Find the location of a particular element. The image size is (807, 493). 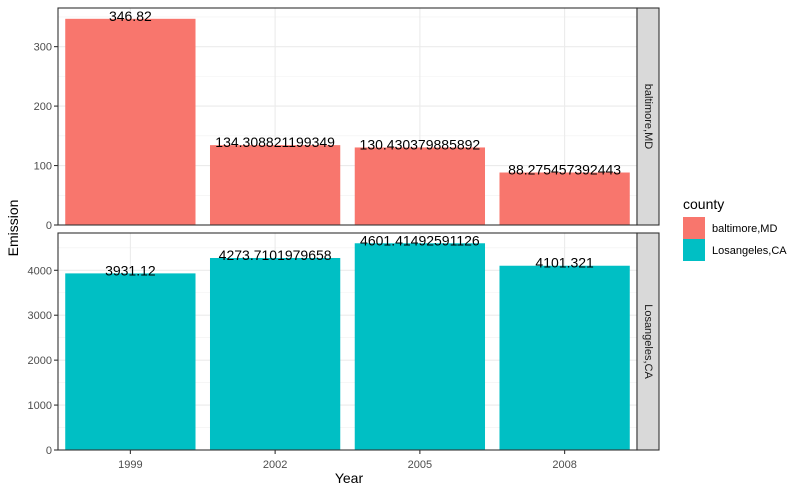

y-tick-label: 1000 is located at coordinates (40, 406).